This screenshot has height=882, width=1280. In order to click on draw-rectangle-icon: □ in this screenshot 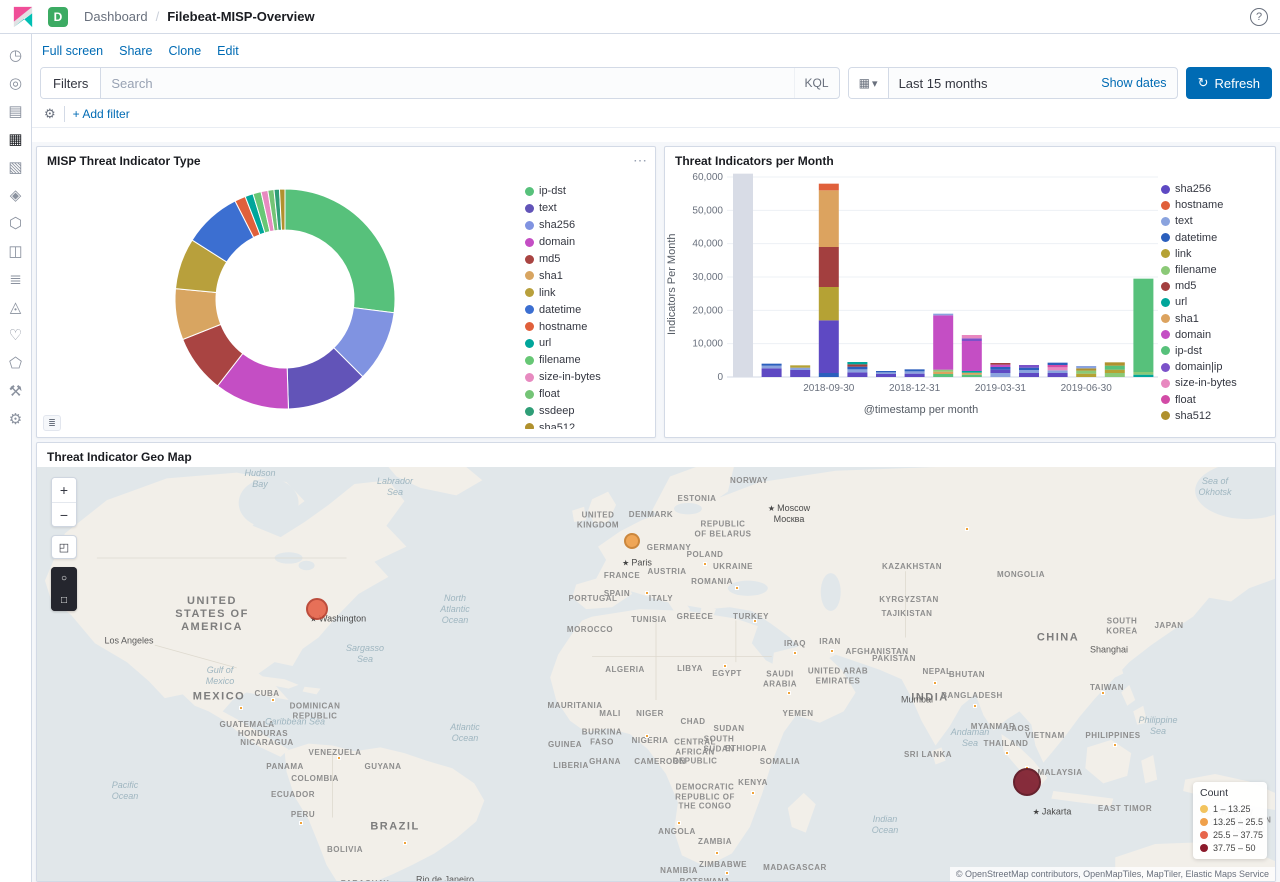, I will do `click(64, 600)`.